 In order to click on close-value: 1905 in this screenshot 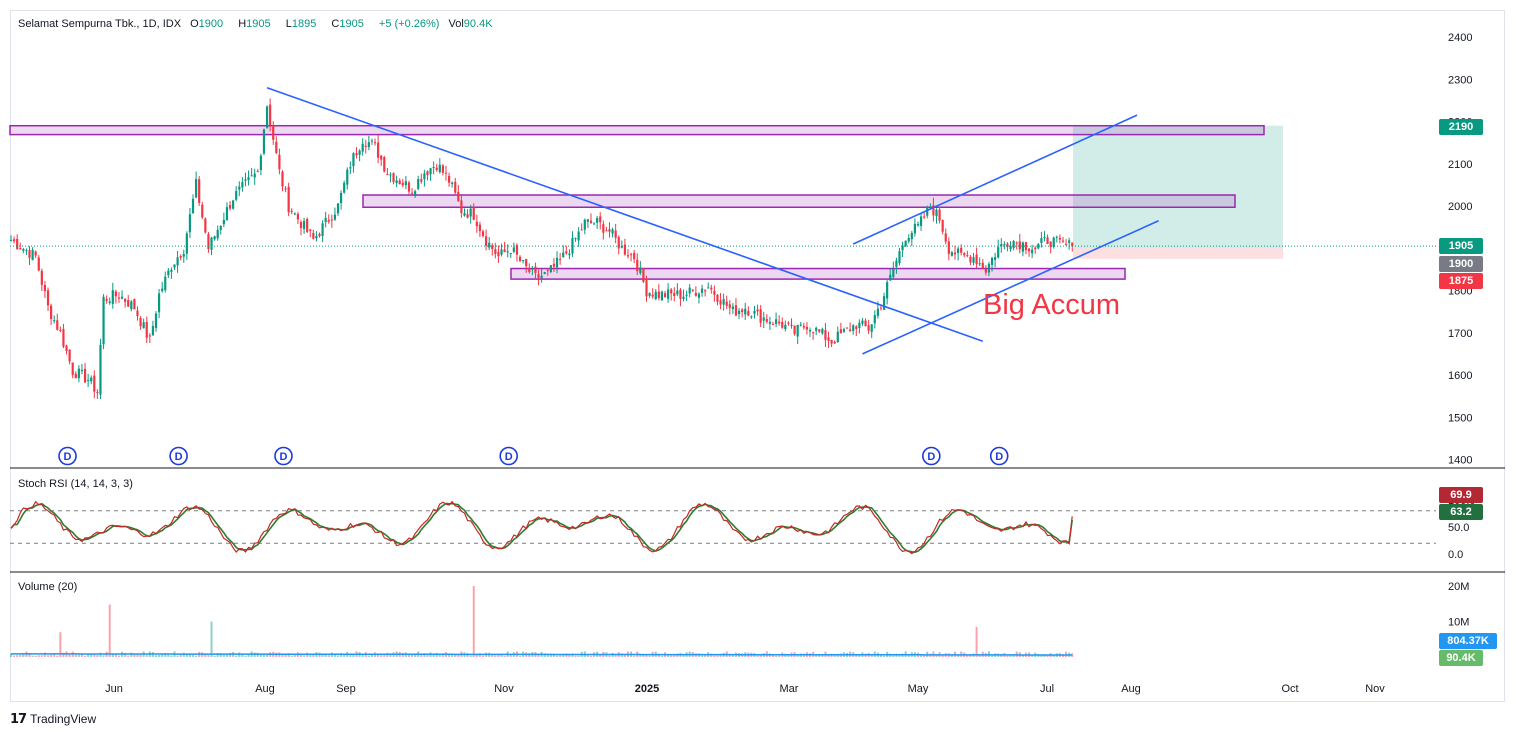, I will do `click(351, 24)`.